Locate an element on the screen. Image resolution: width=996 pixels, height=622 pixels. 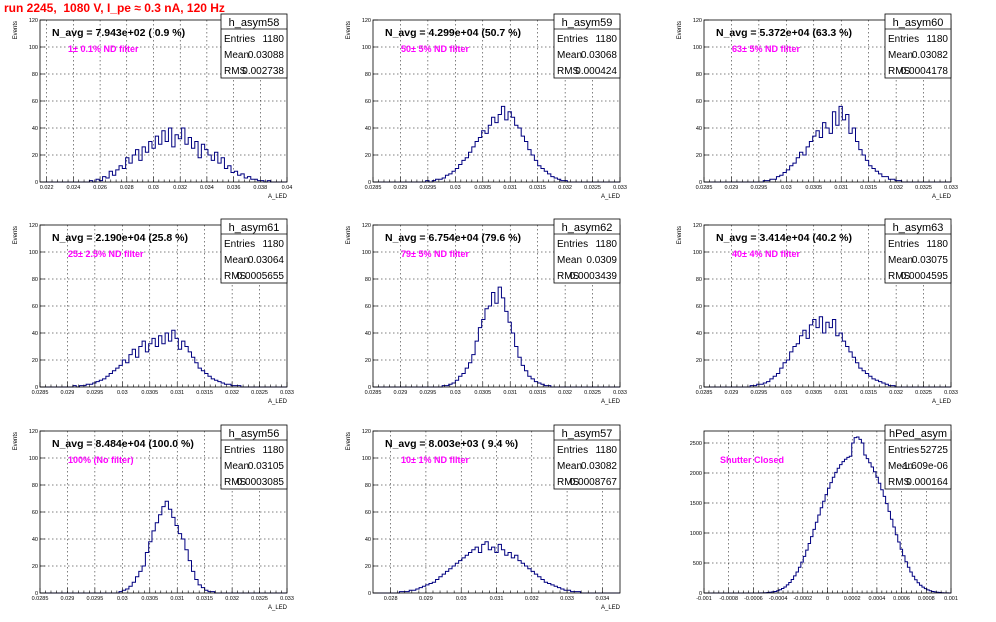
filter-label: 1± 0.1% ND filter is located at coordinates (103, 49).